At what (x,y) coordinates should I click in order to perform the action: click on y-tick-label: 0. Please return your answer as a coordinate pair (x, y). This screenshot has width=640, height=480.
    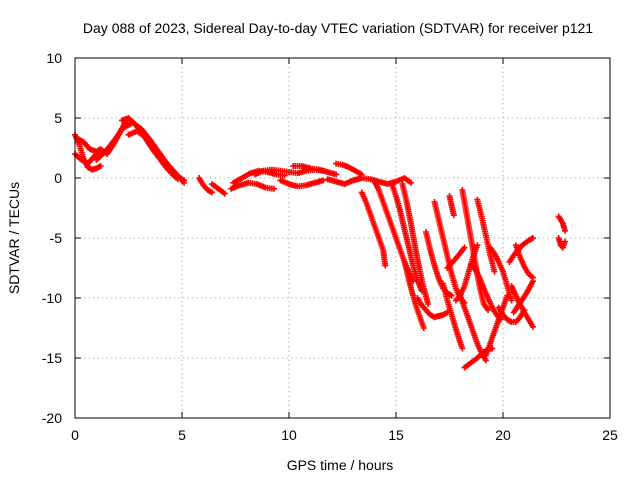
    Looking at the image, I should click on (58, 178).